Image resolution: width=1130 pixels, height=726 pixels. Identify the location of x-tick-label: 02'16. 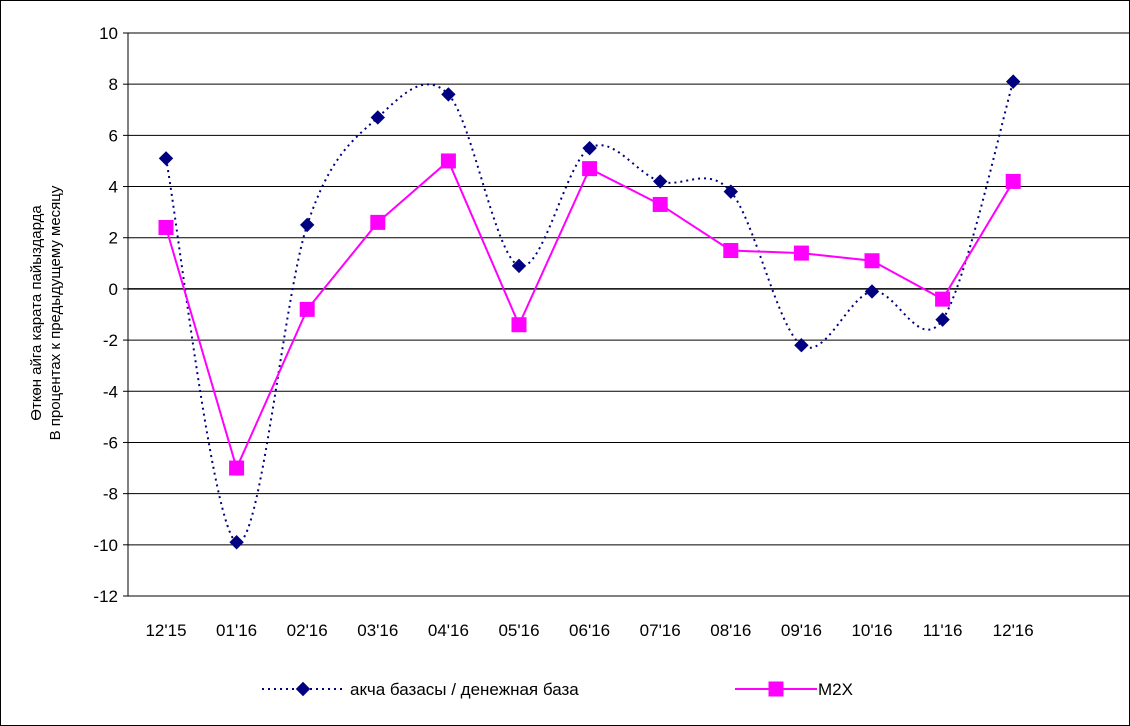
(307, 630).